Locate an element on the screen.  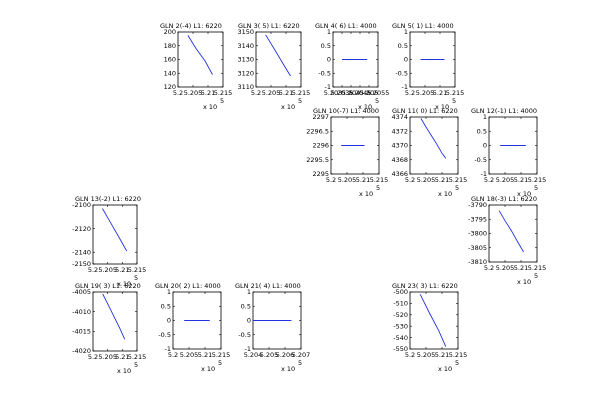
x-tick-label: 5.207 is located at coordinates (301, 355).